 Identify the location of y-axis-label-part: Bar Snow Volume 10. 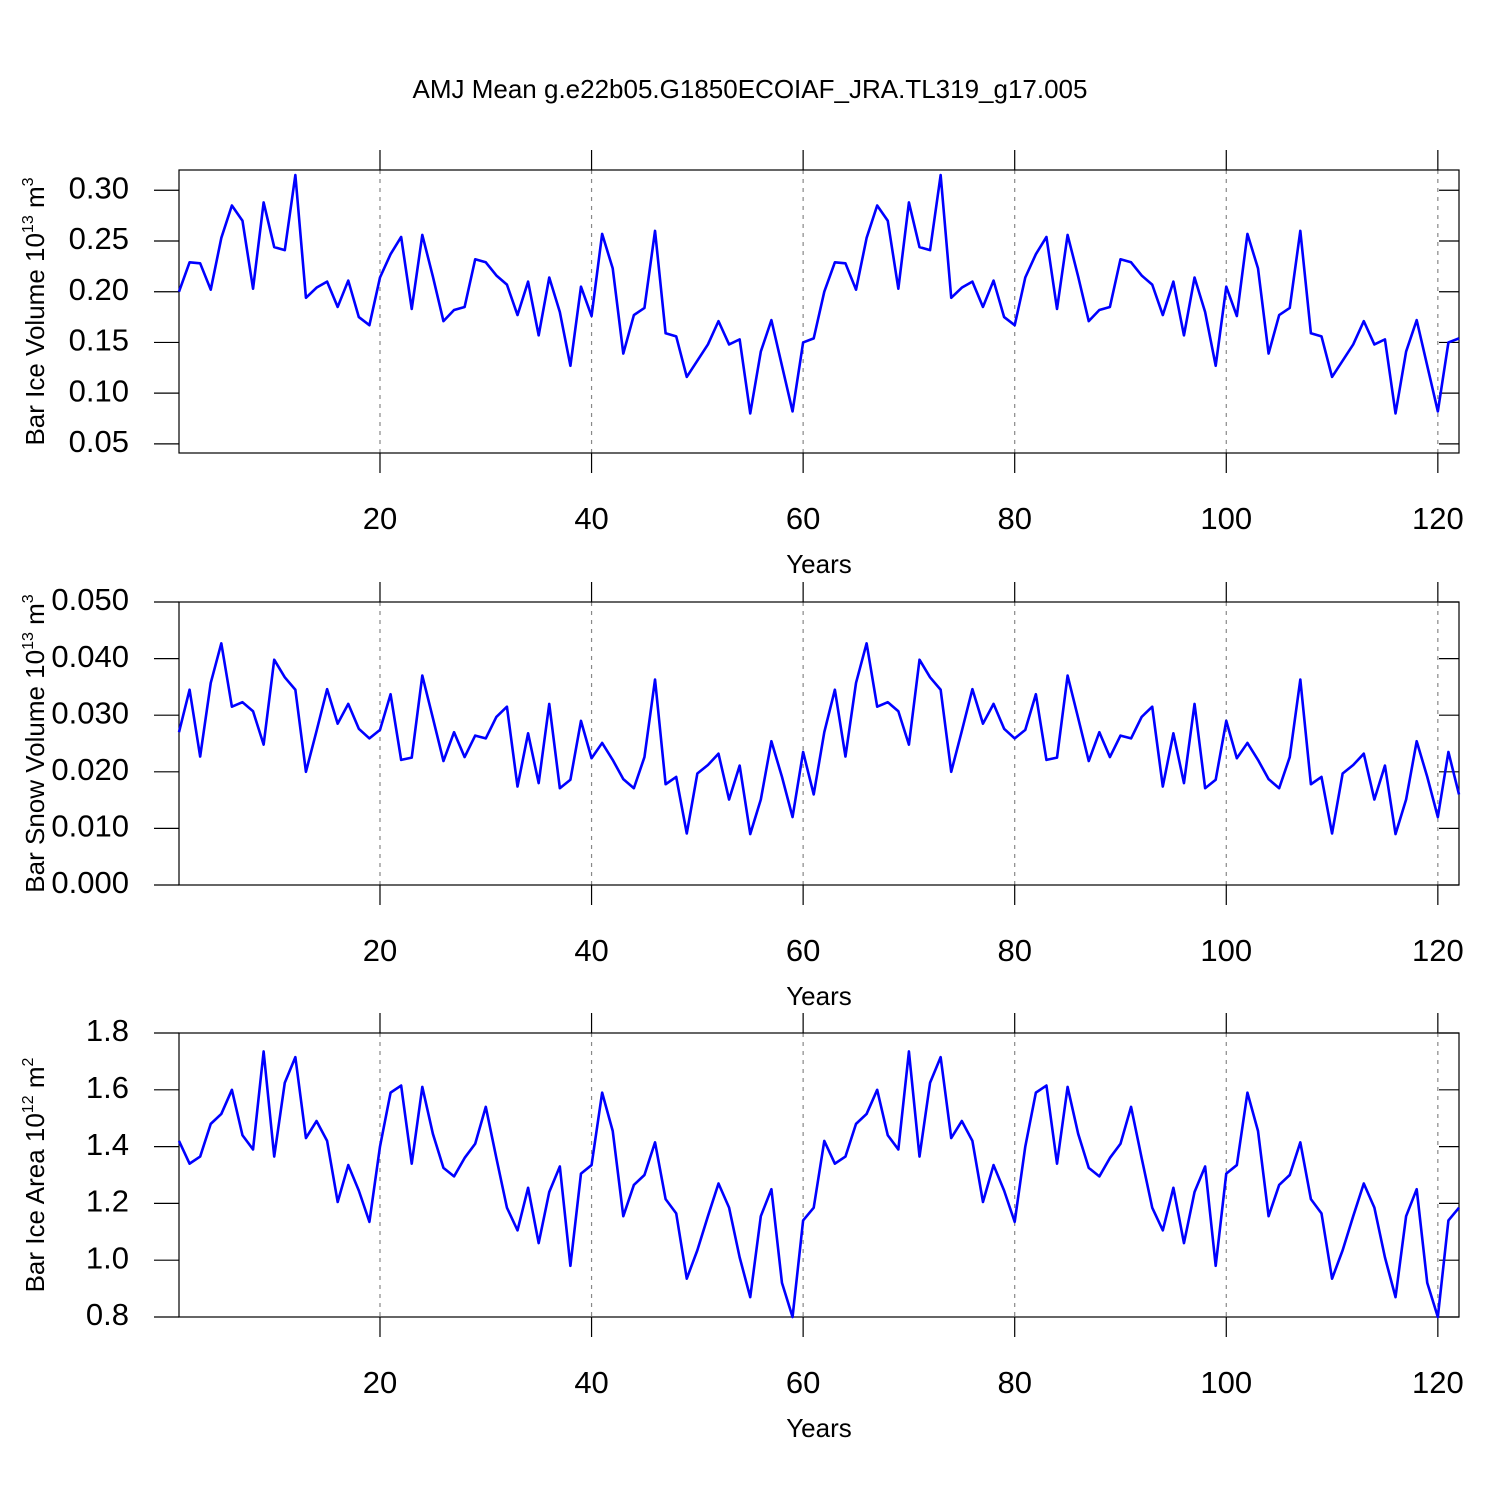
(35, 771).